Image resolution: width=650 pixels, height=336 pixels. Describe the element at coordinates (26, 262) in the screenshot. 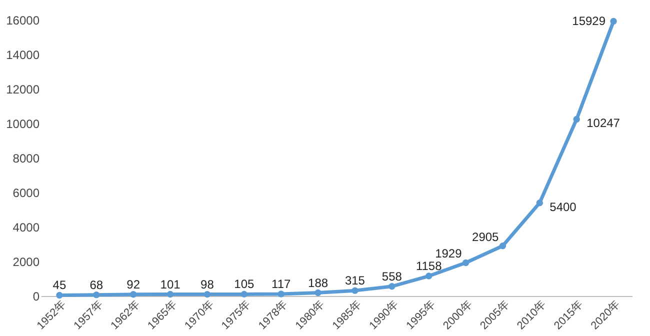

I see `y-tick-label: 2000` at that location.